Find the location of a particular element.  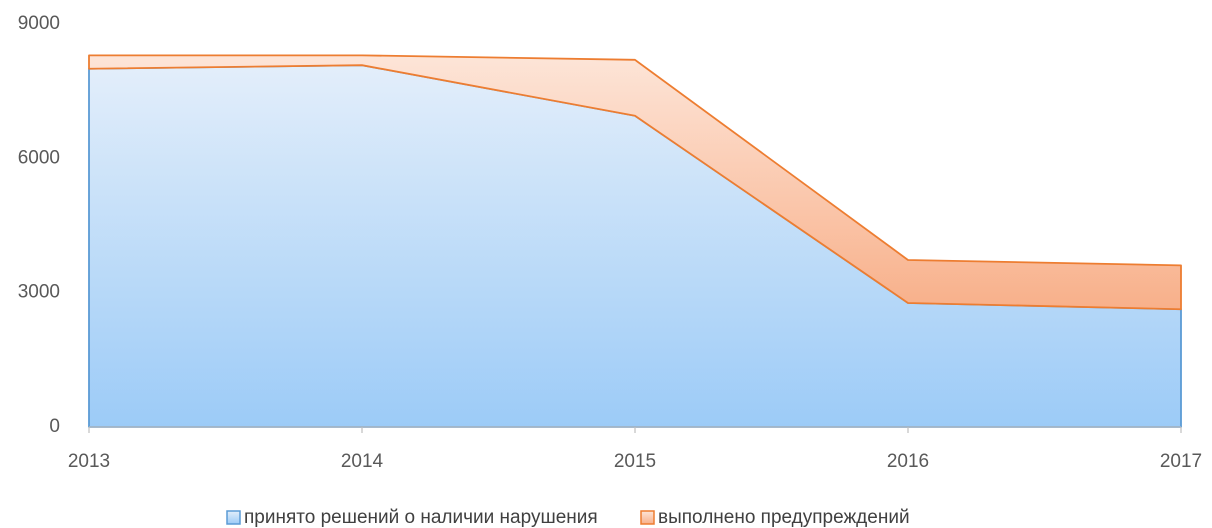

y-tick-label: 3000 is located at coordinates (39, 292).